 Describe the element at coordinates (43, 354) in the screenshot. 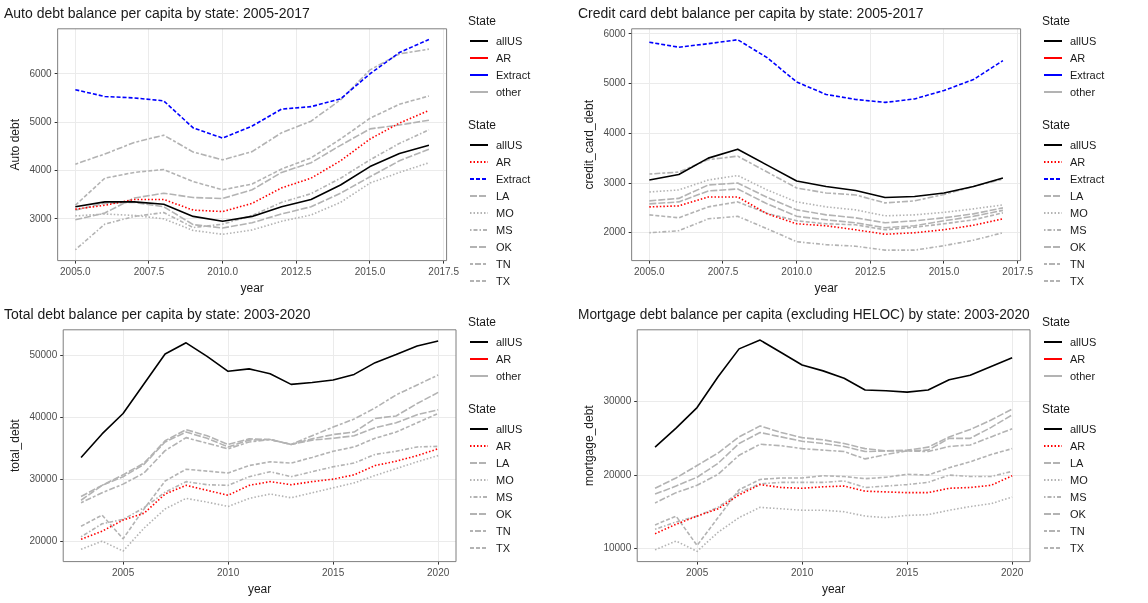

I see `y-tick-label: 50000` at that location.